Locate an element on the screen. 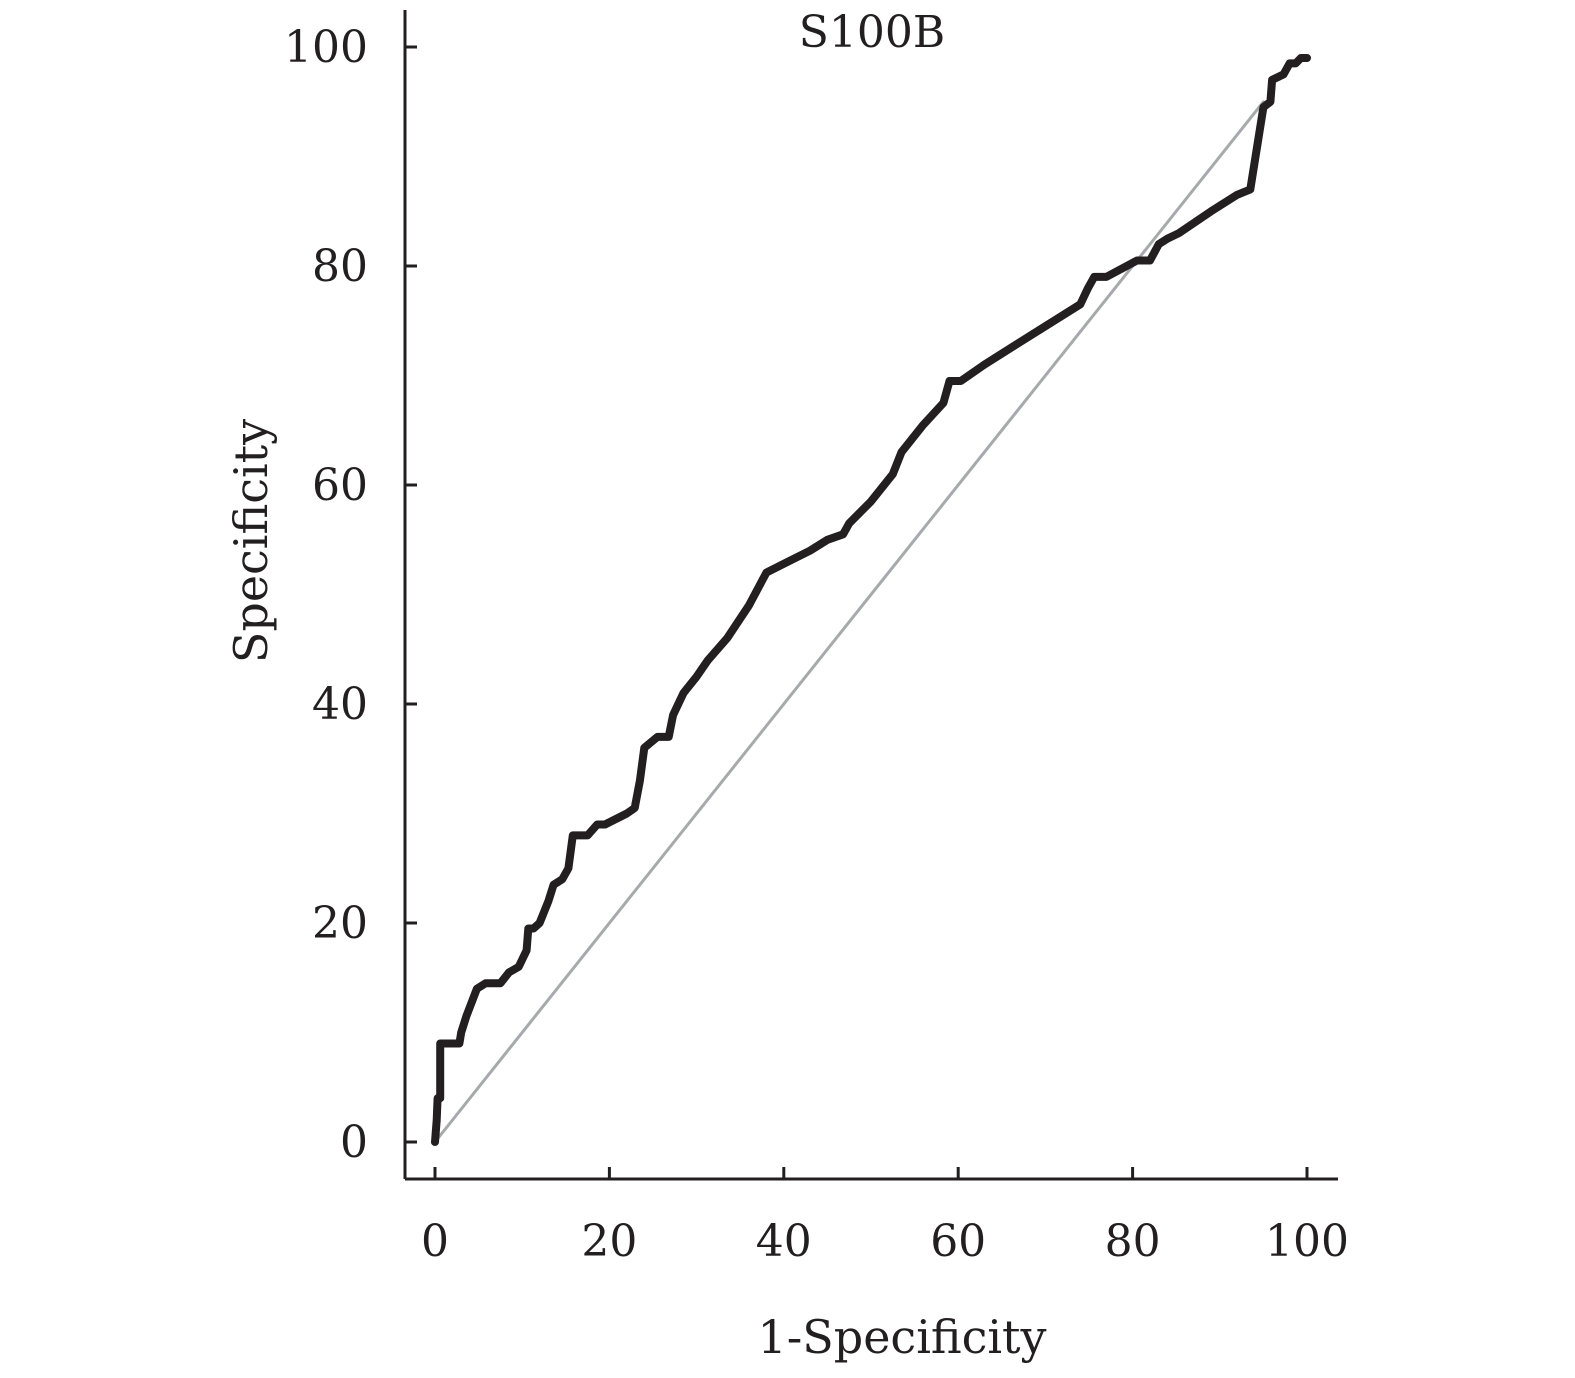 Image resolution: width=1575 pixels, height=1378 pixels. x-tick-label: 20 is located at coordinates (609, 1241).